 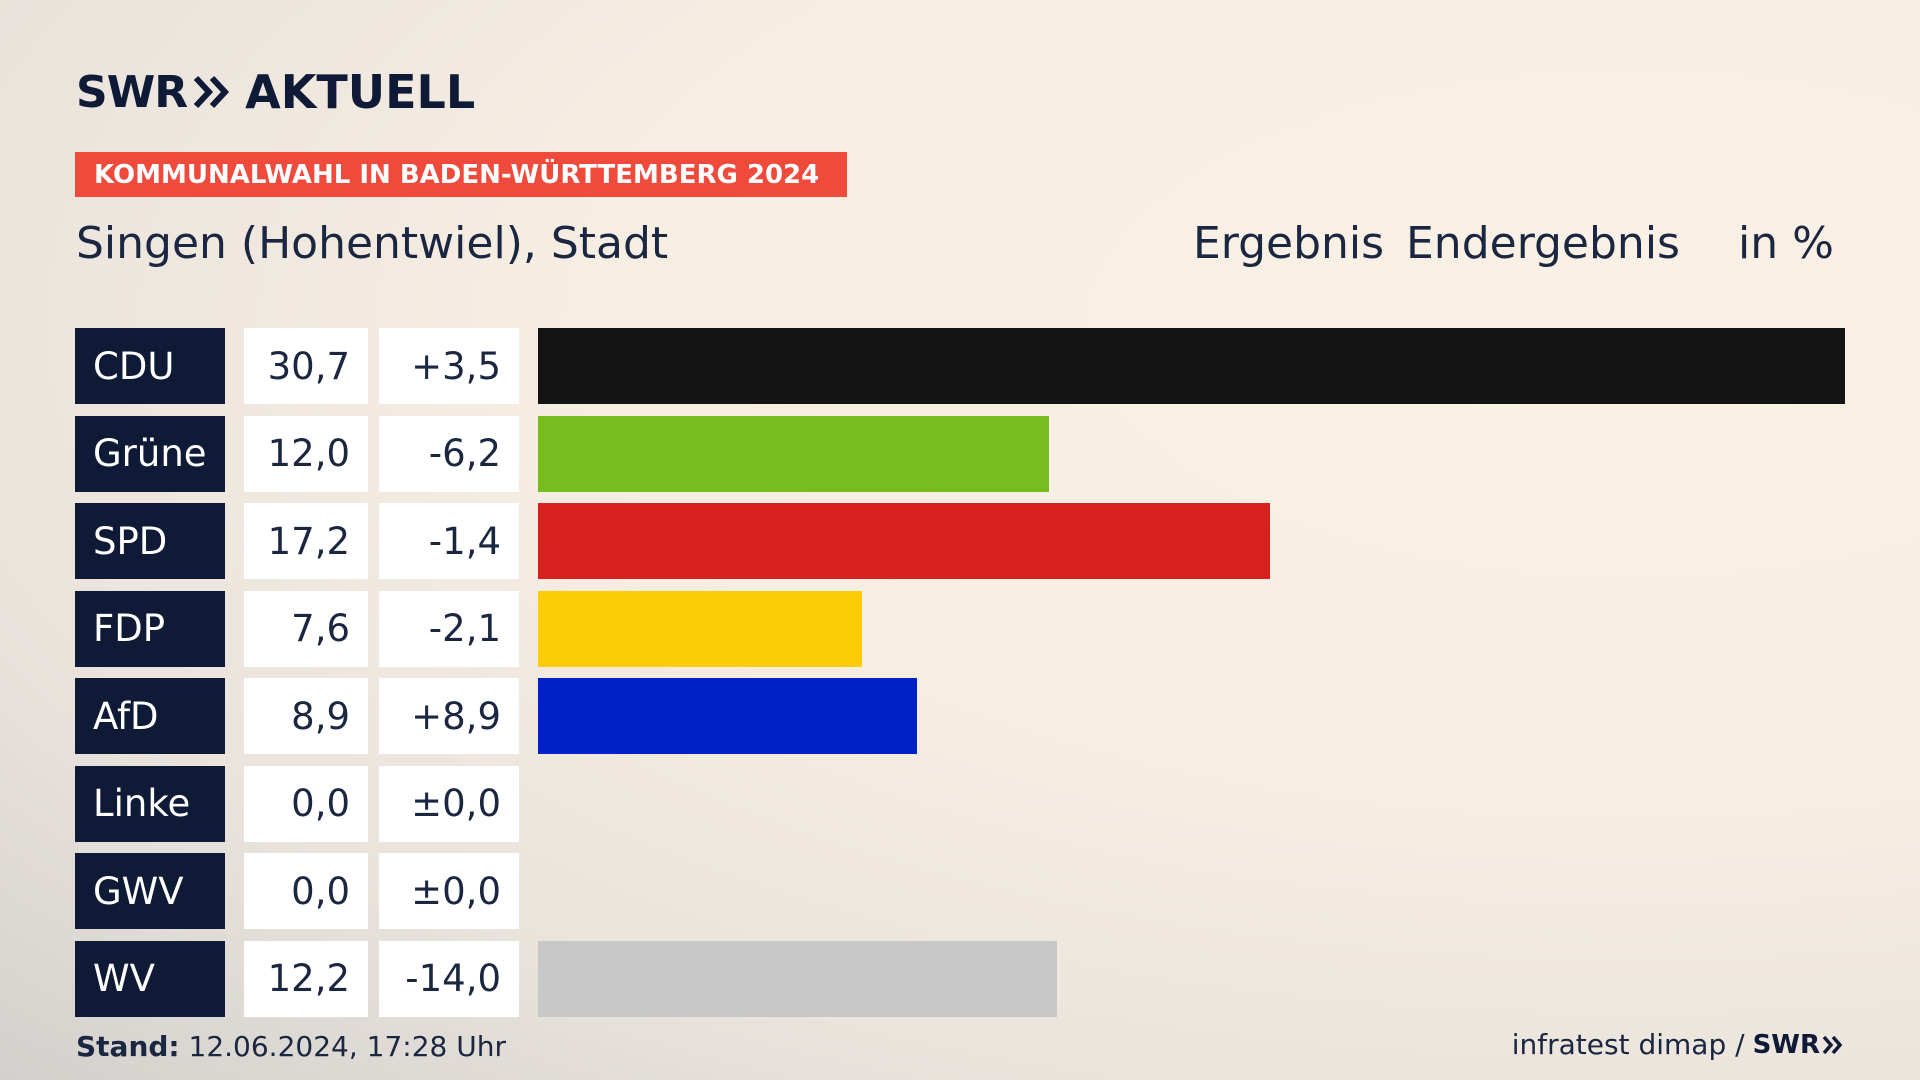 What do you see at coordinates (132, 92) in the screenshot?
I see `logo-swr-text: SWR` at bounding box center [132, 92].